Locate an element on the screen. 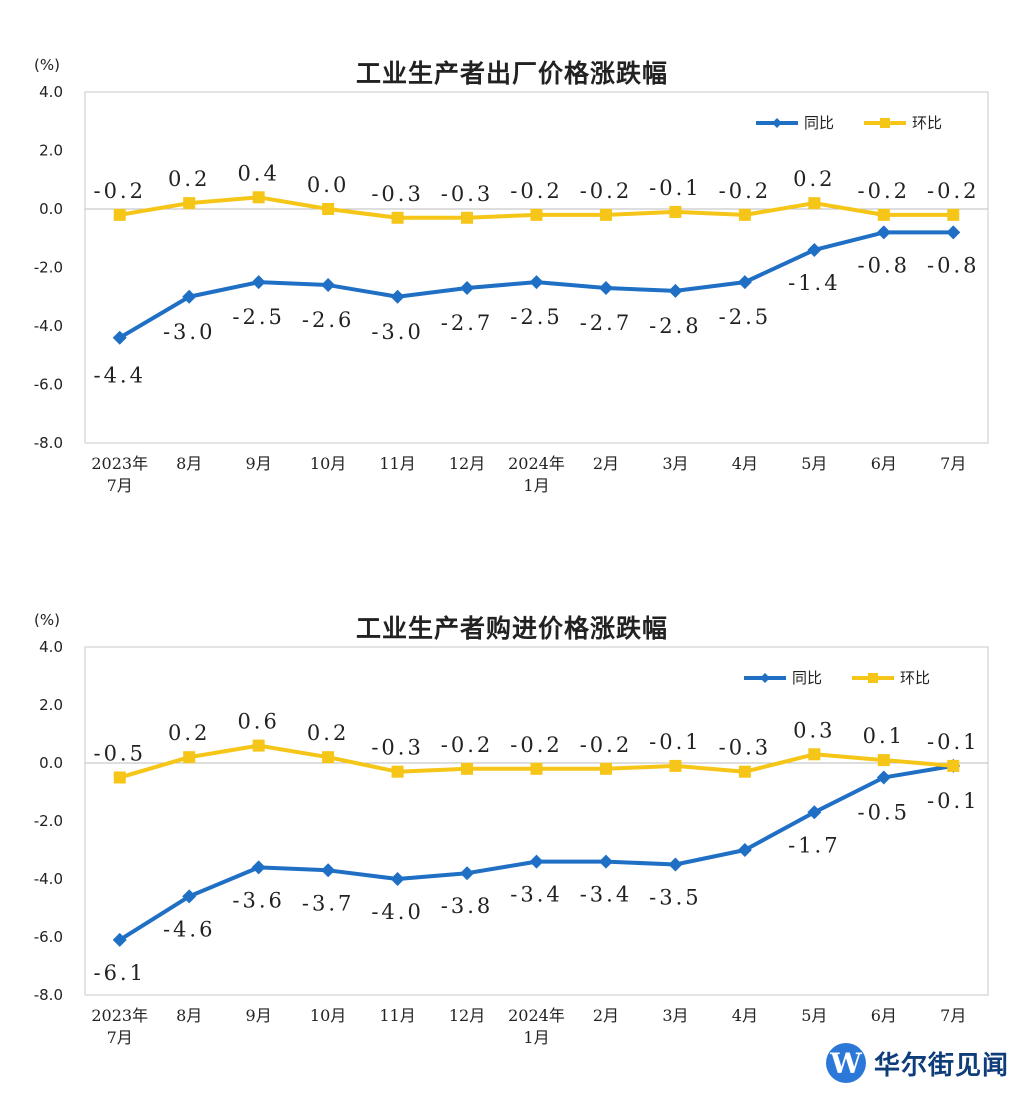 This screenshot has width=1024, height=1097. mom-data-label: 0.4 is located at coordinates (258, 173).